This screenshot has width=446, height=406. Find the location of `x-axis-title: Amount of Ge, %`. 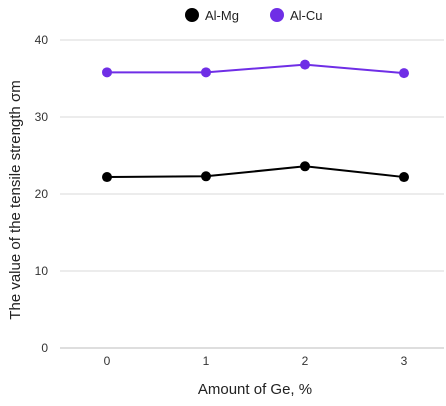

x-axis-title: Amount of Ge, % is located at coordinates (255, 389).